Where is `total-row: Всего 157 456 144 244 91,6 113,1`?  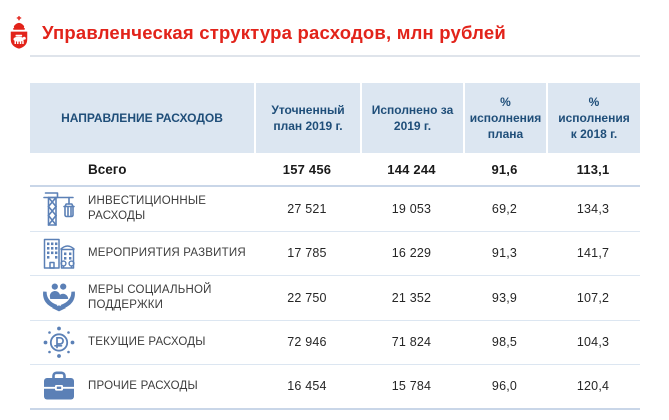
total-row: Всего 157 456 144 244 91,6 113,1 is located at coordinates (335, 170).